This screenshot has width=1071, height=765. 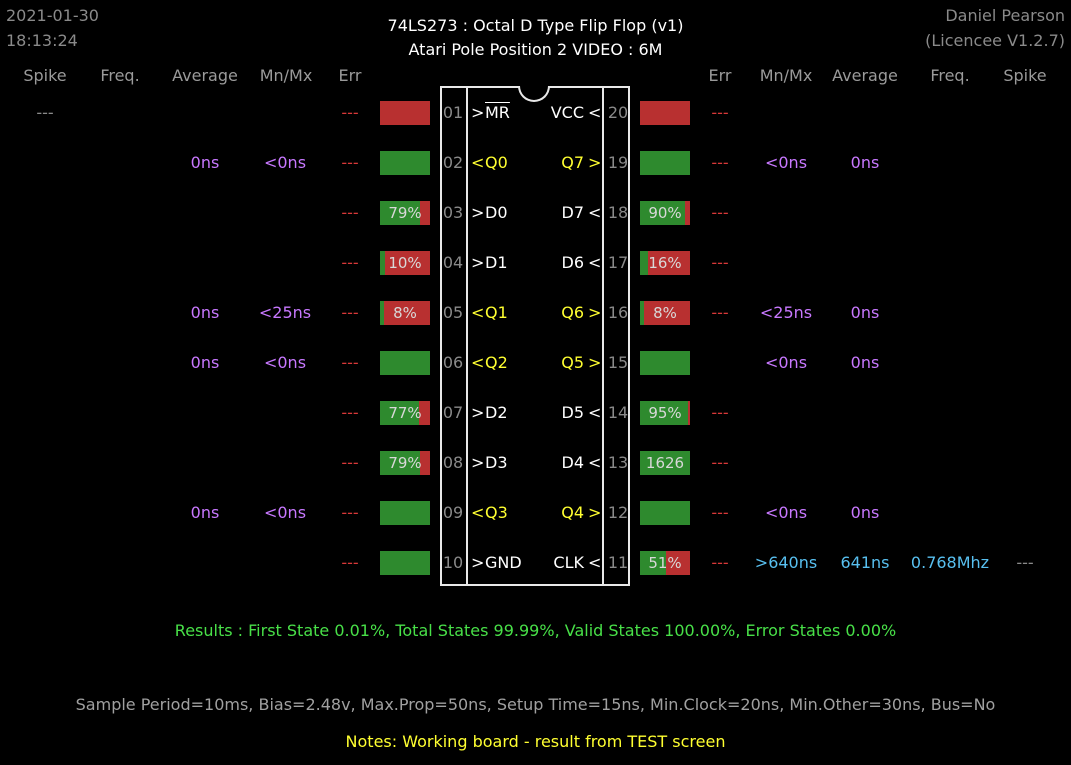 I want to click on left-pin-05-mnmx: <25ns, so click(x=285, y=312).